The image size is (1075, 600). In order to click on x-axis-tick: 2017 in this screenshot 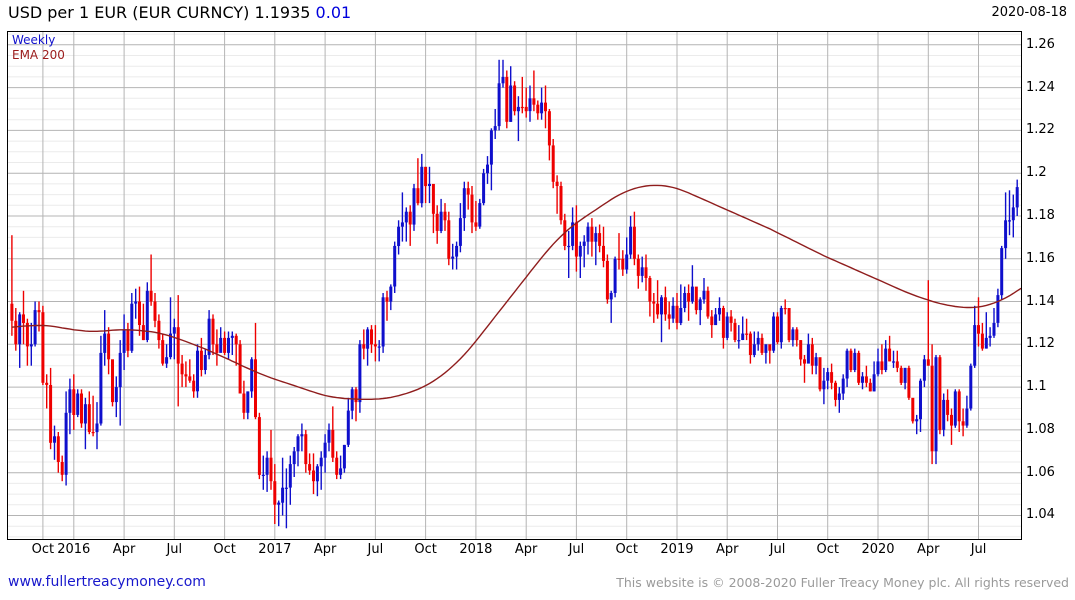, I will do `click(275, 549)`.